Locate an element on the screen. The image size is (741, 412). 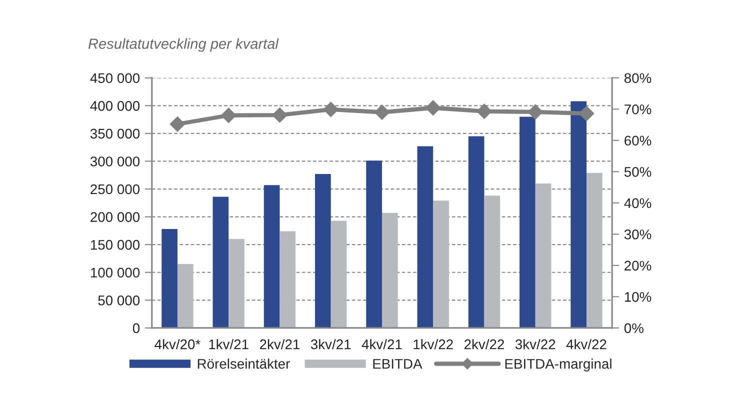
y2-tick-label: 10% is located at coordinates (638, 297).